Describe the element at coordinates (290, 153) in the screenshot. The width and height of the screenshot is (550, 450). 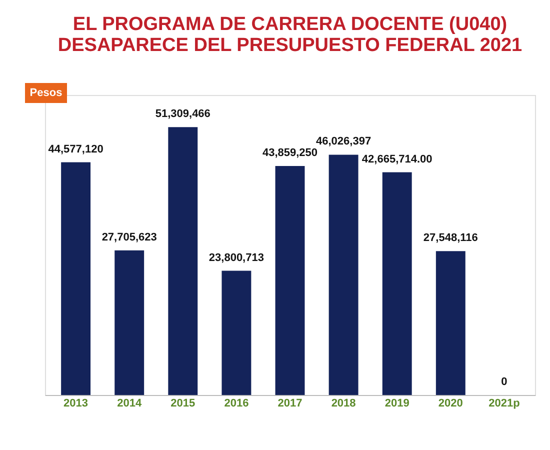
I see `data-label: 43,859,250` at that location.